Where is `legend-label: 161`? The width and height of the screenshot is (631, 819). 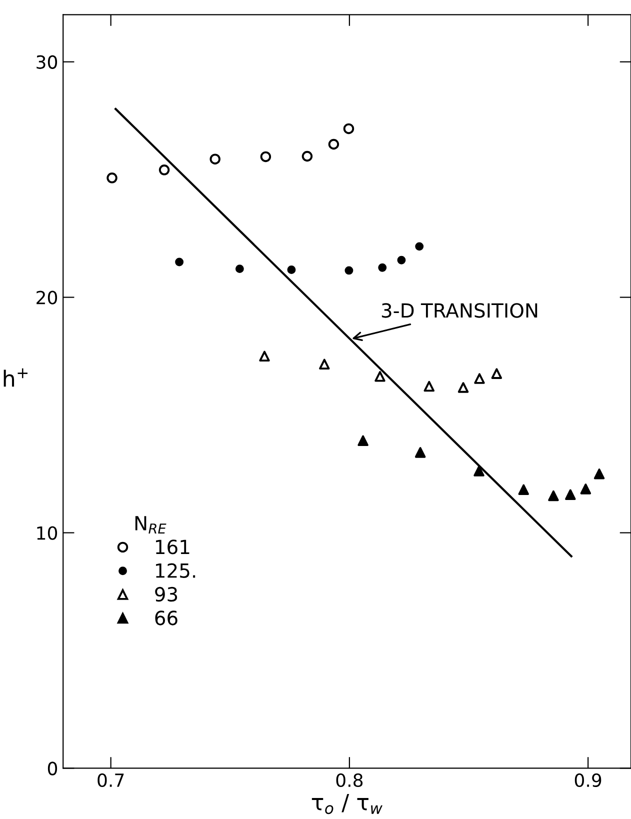
legend-label: 161 is located at coordinates (173, 547).